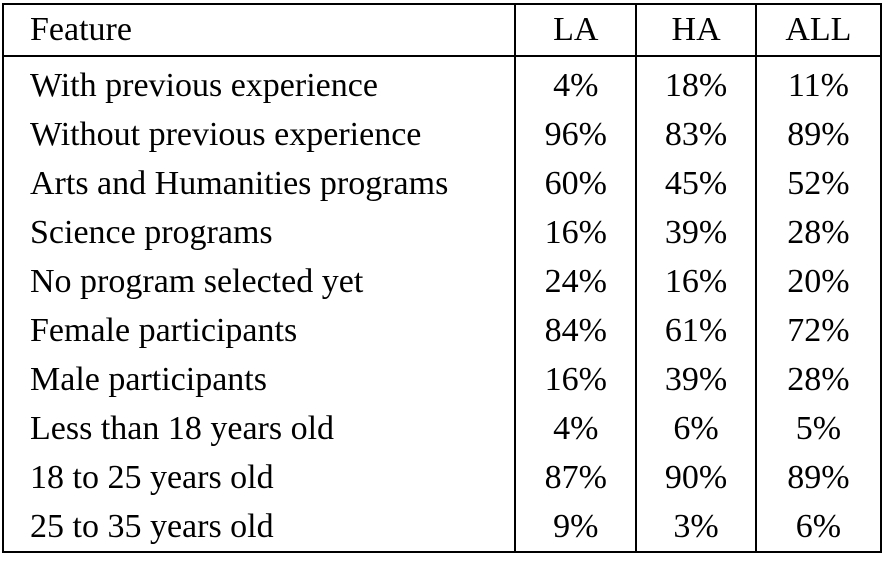  Describe the element at coordinates (442, 379) in the screenshot. I see `table-row: Male participants 16% 39% 28%` at that location.